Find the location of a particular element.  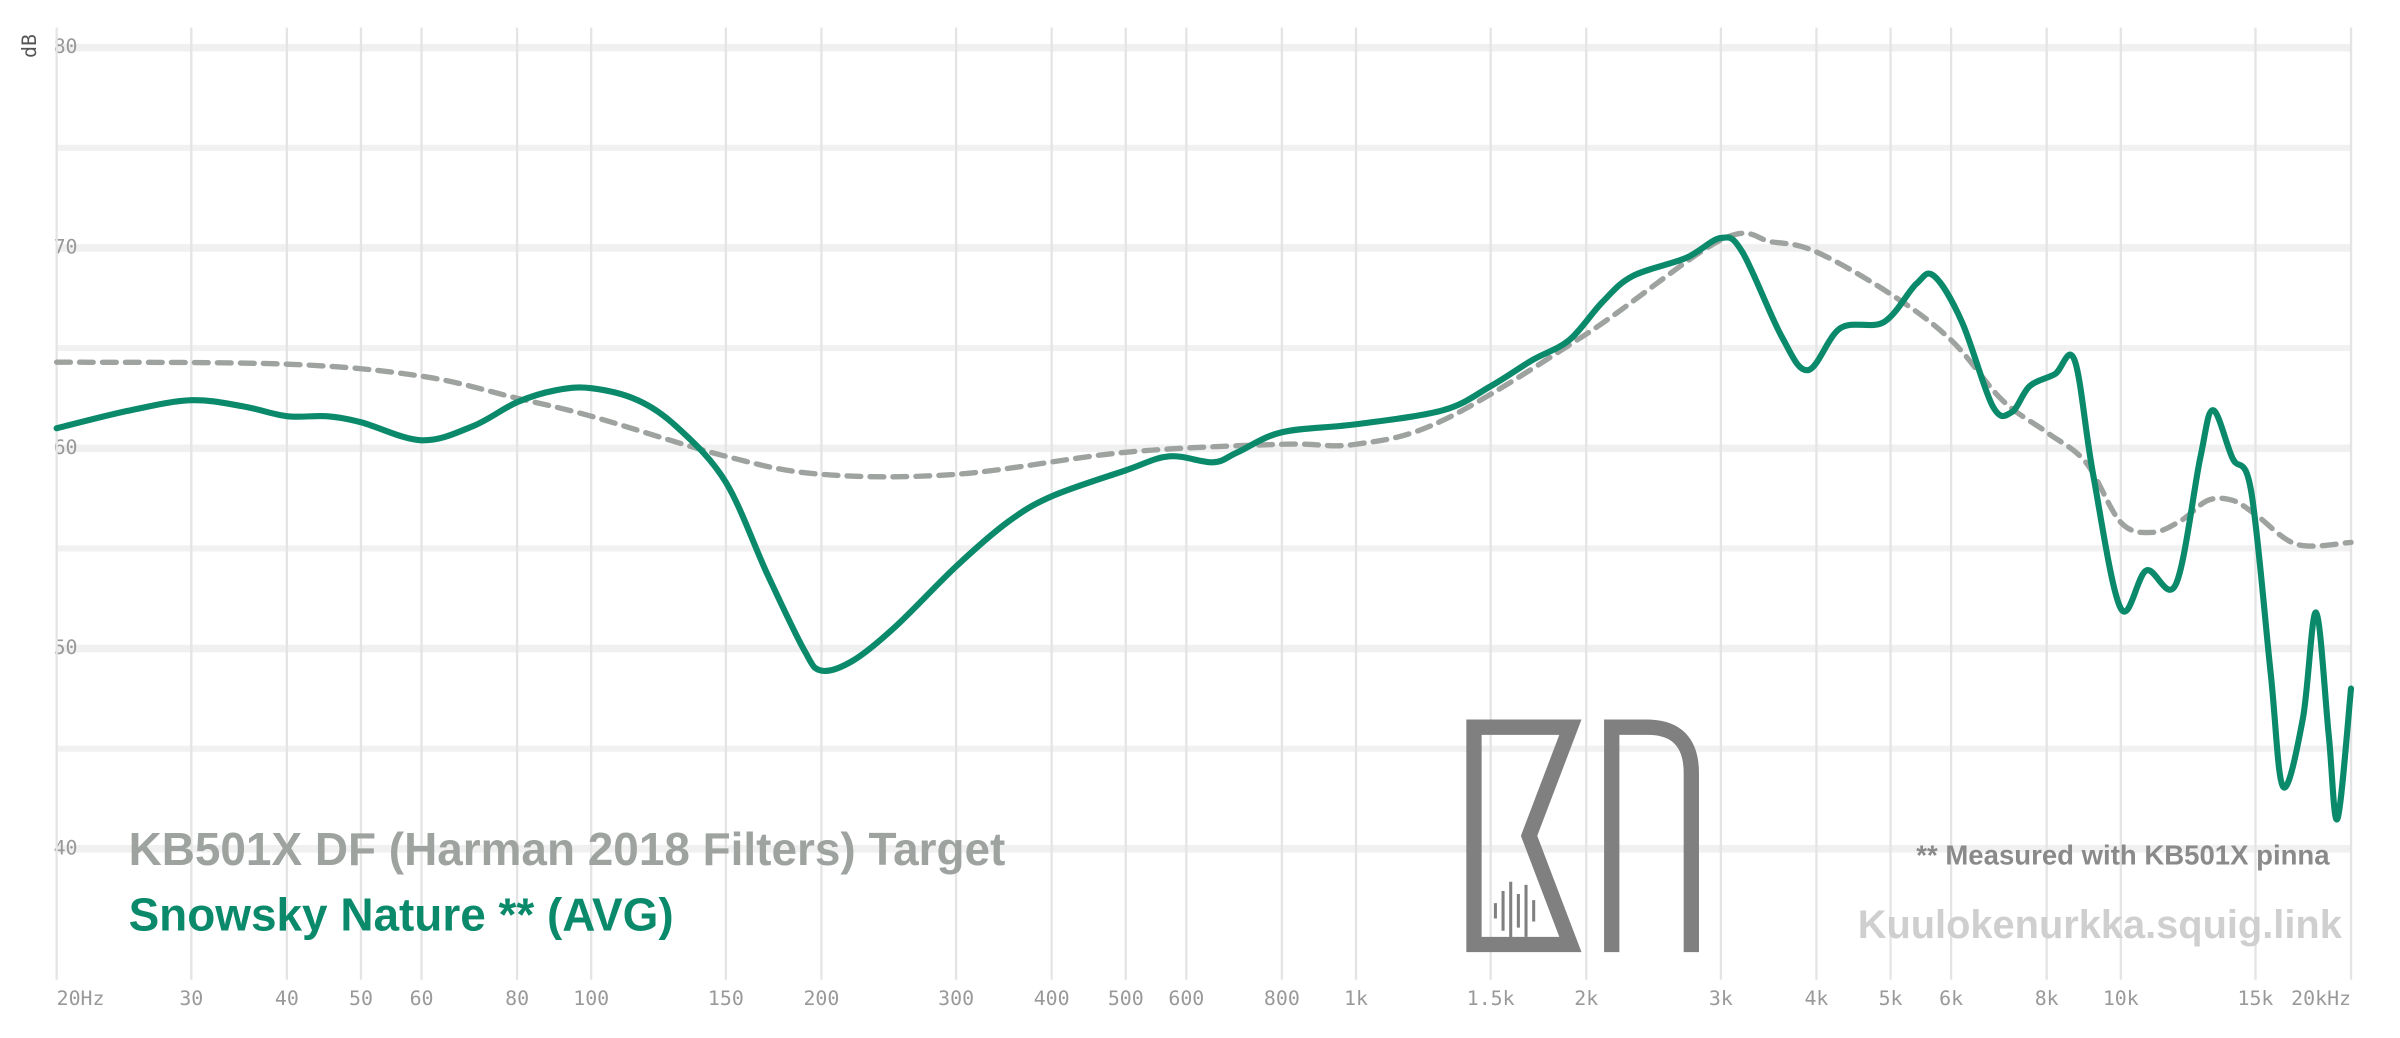

x-tick-label: 600 is located at coordinates (1186, 998).